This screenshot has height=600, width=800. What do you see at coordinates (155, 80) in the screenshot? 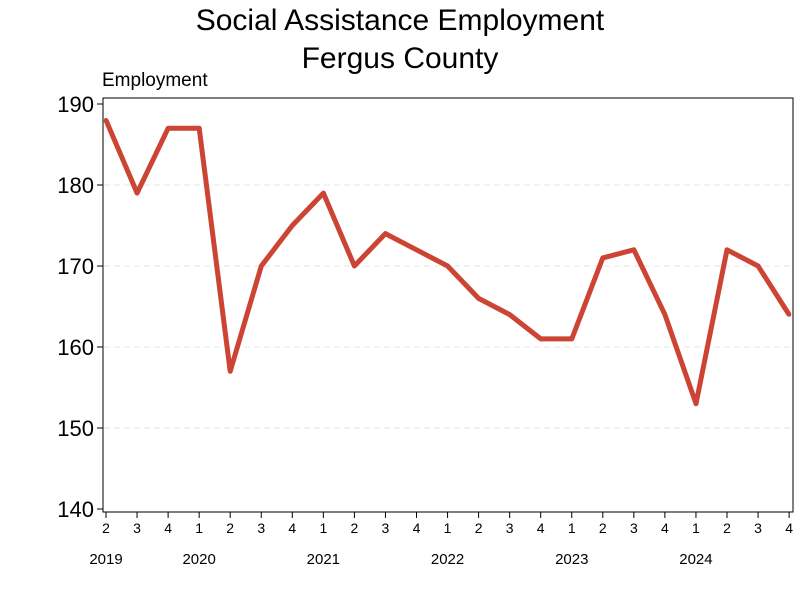
I see `y-axis-label: Employment` at bounding box center [155, 80].